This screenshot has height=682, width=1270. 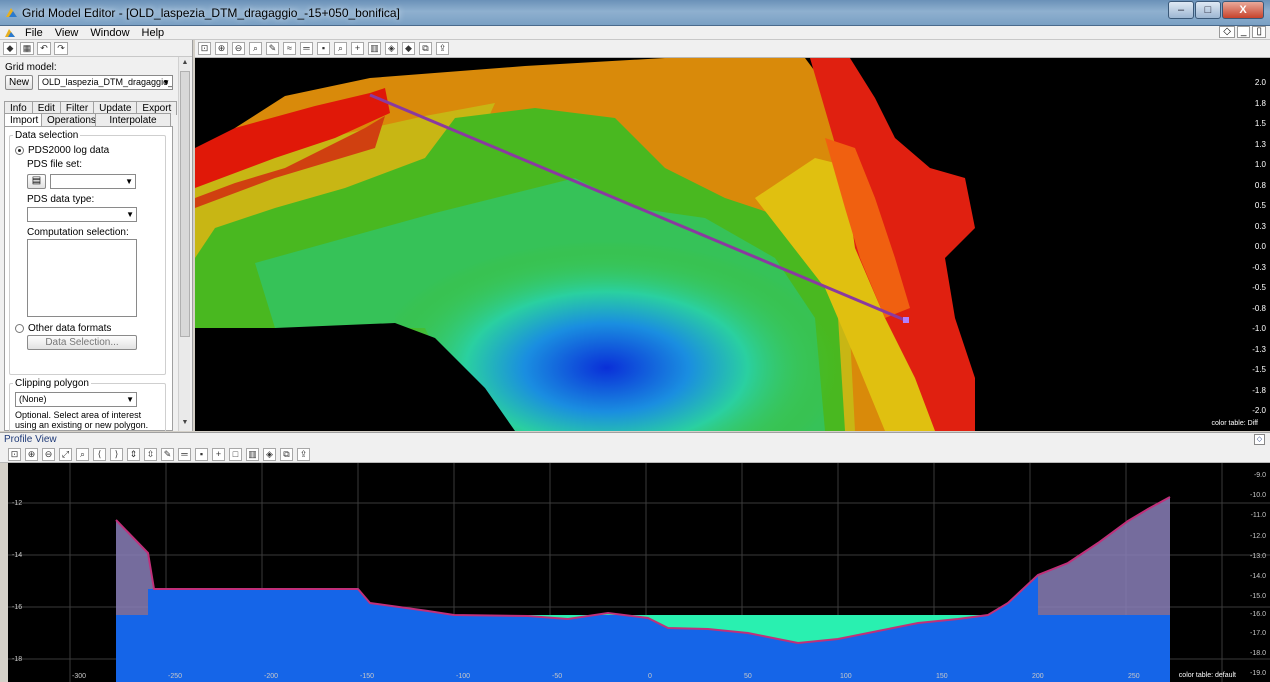 I want to click on grid-model-select: OLD_laspezia_DTM_dragaggio_-15- ▼, so click(x=105, y=82).